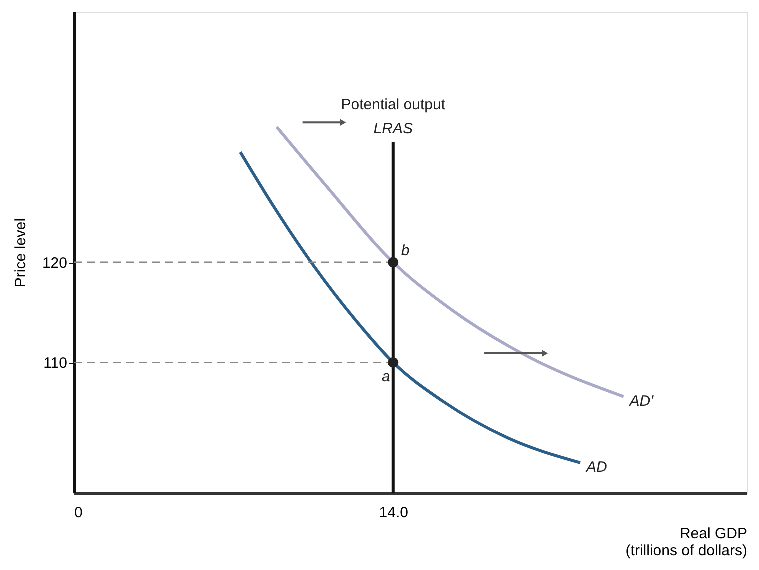 The height and width of the screenshot is (570, 759). Describe the element at coordinates (641, 401) in the screenshot. I see `series-label: AD'` at that location.